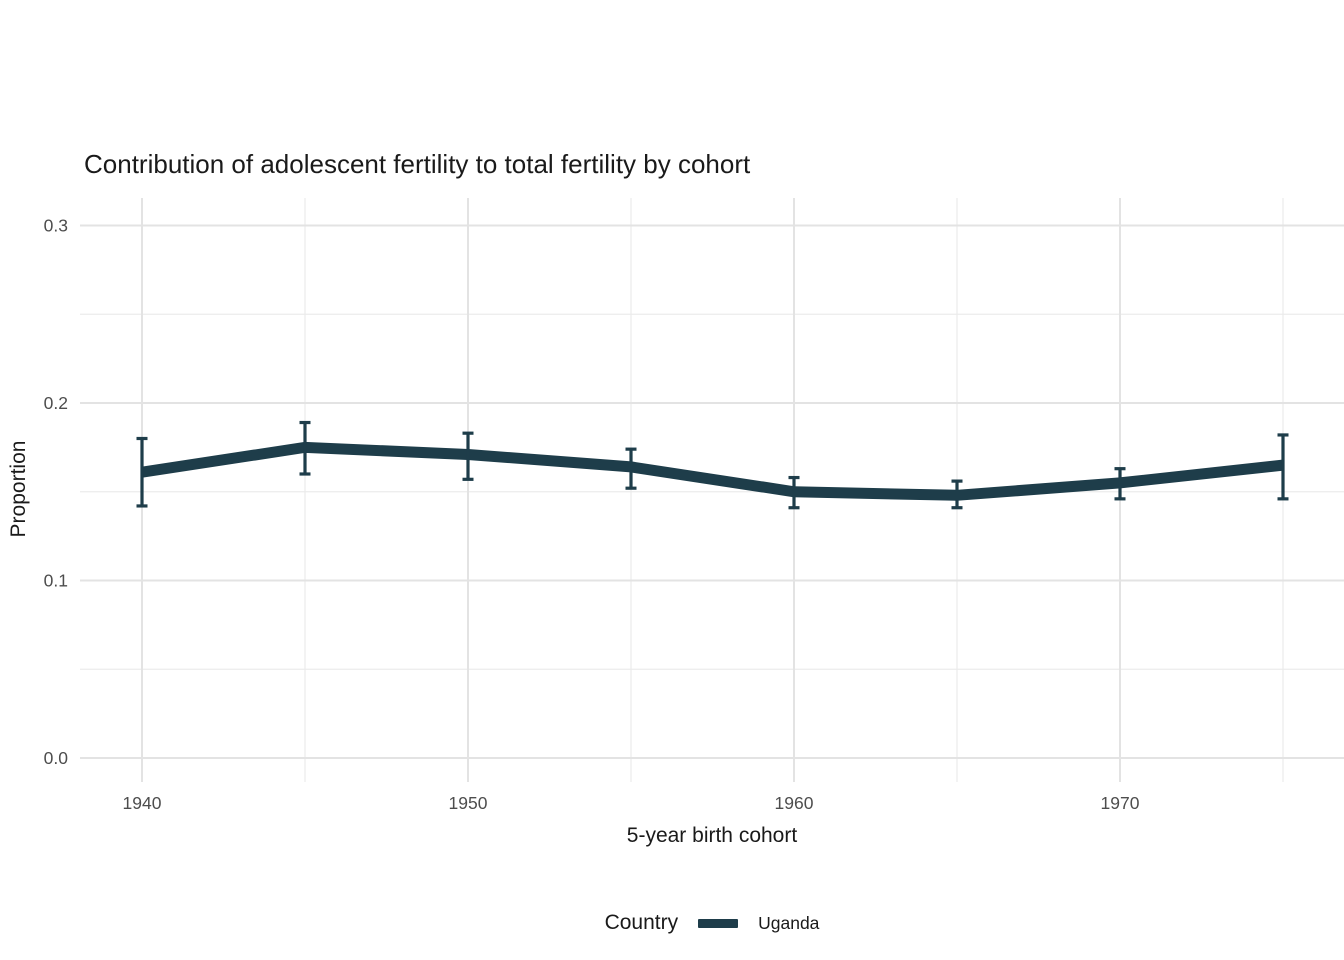  I want to click on y-tick-label: 0.2, so click(56, 403).